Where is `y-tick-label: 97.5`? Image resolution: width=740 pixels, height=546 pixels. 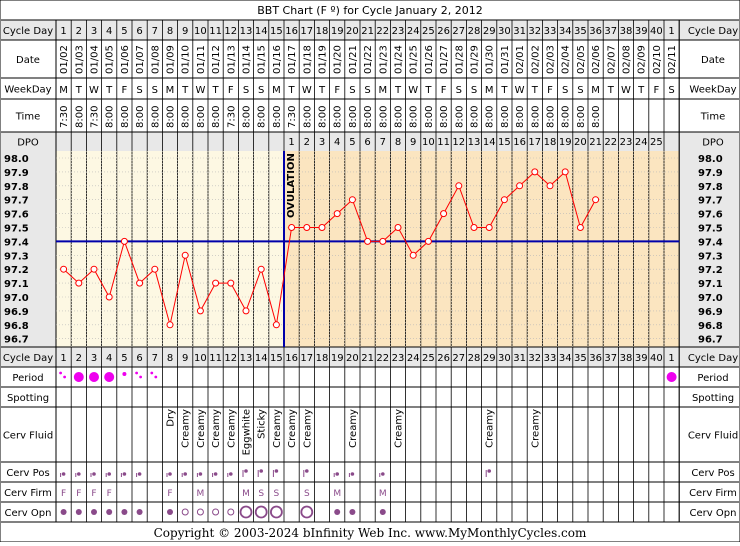
y-tick-label: 97.5 is located at coordinates (16, 229).